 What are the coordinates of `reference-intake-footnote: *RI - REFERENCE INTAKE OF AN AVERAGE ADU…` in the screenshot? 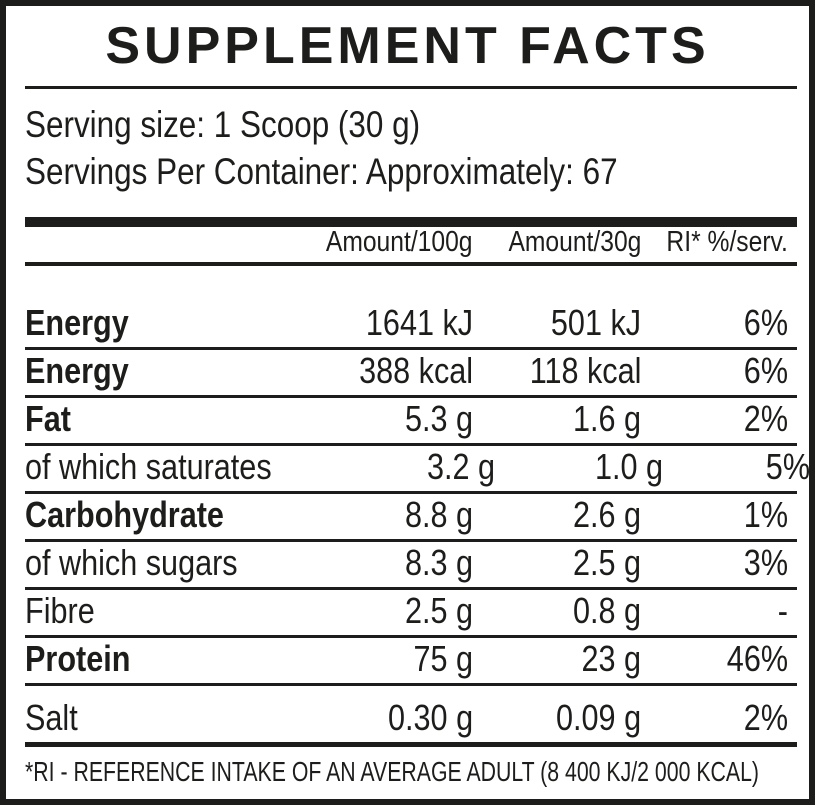 It's located at (407, 767).